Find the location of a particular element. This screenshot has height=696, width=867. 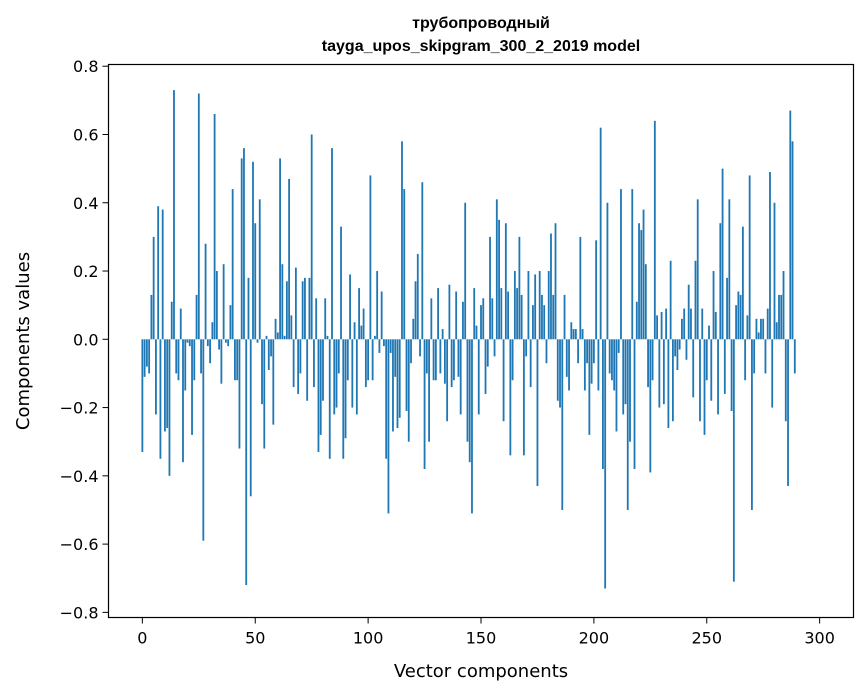

x-tick-label: 50 is located at coordinates (255, 638).